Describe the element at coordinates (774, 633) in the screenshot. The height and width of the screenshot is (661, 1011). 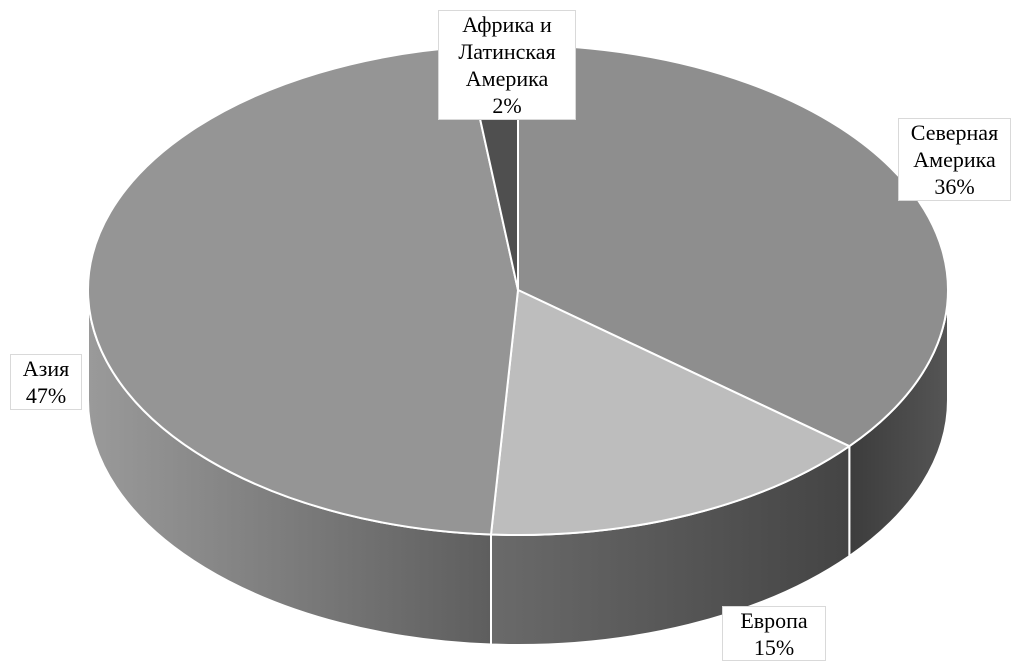
I see `data-label-europe: Европа 15%` at that location.